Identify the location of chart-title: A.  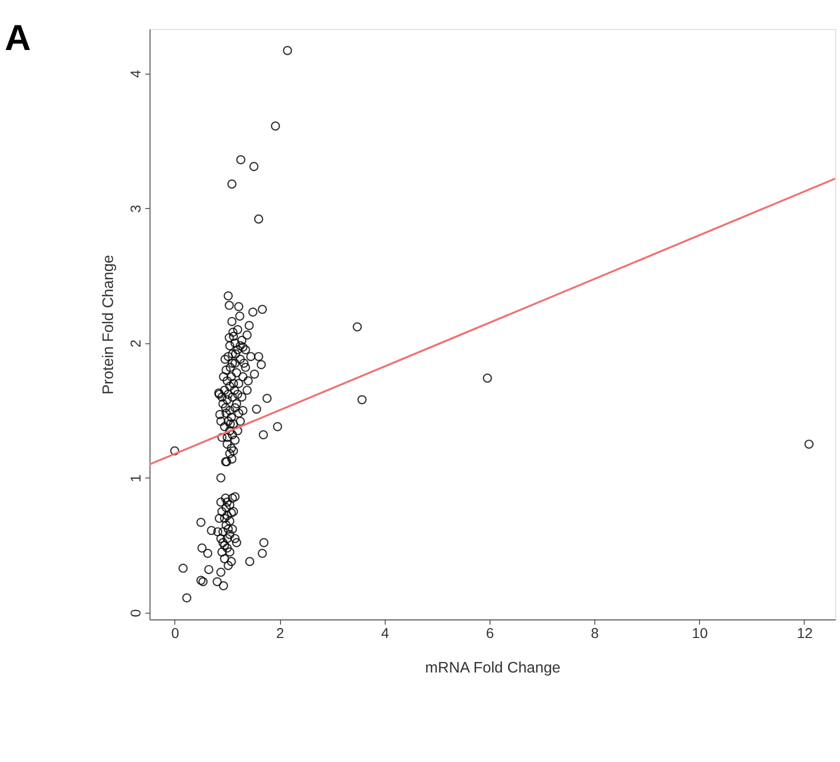
(17, 37).